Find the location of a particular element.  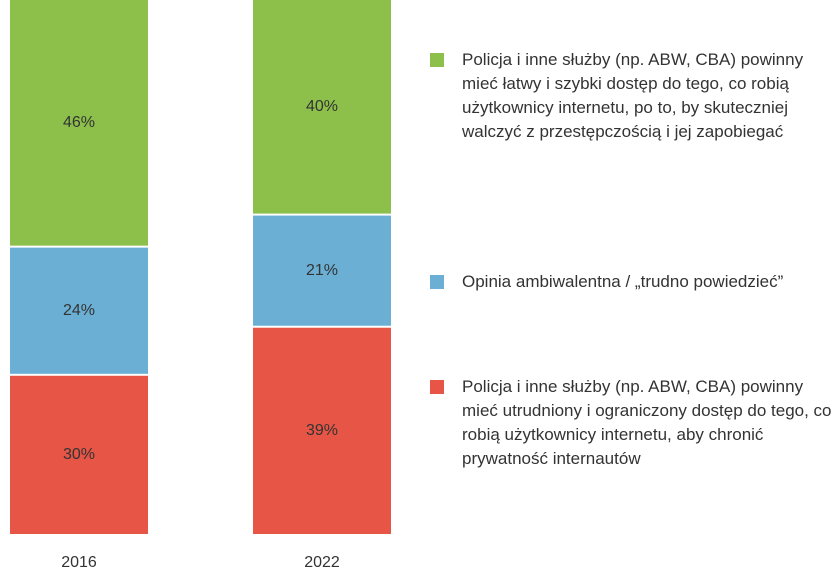

data-label: 39% is located at coordinates (322, 430).